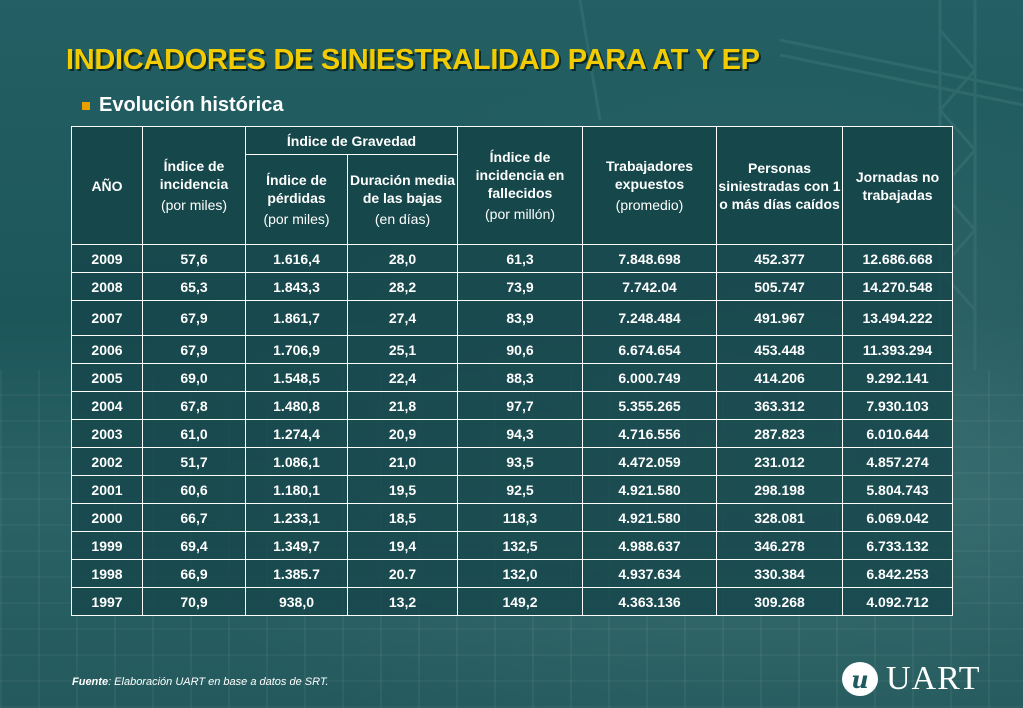  I want to click on cell-year: 1997, so click(107, 601).